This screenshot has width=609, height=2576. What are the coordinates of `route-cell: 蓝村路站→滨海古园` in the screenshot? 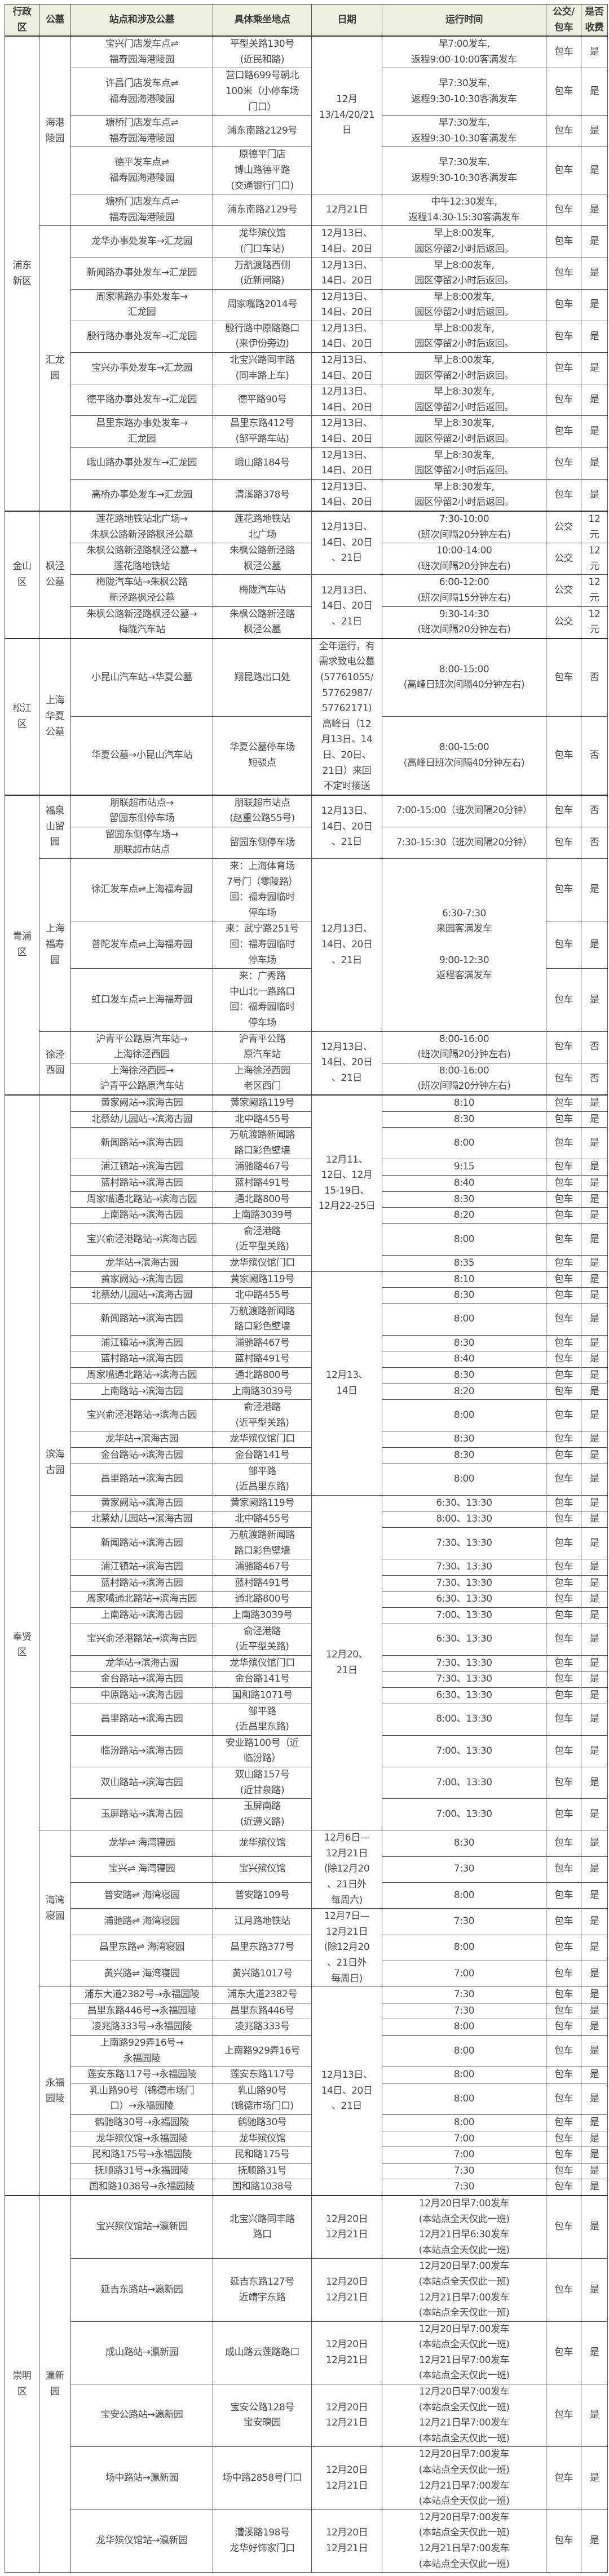 It's located at (141, 1583).